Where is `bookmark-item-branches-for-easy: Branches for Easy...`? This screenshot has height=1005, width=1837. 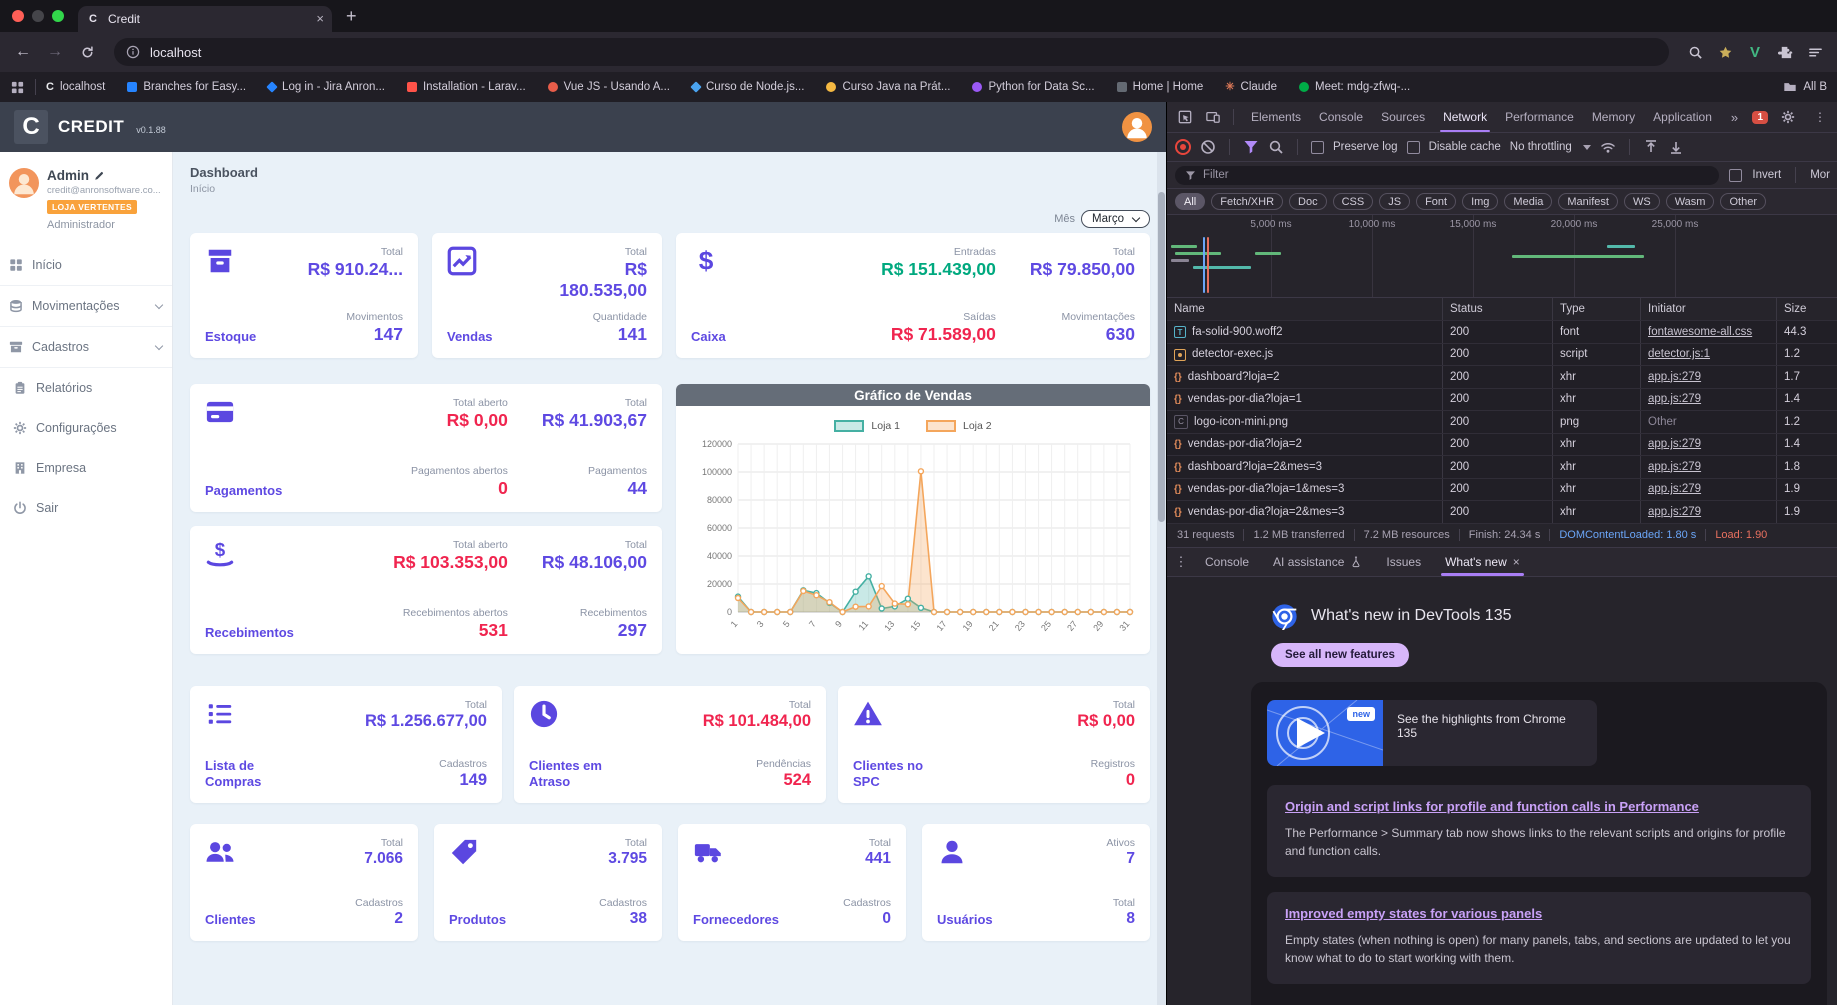
bookmark-item-branches-for-easy: Branches for Easy... is located at coordinates (186, 87).